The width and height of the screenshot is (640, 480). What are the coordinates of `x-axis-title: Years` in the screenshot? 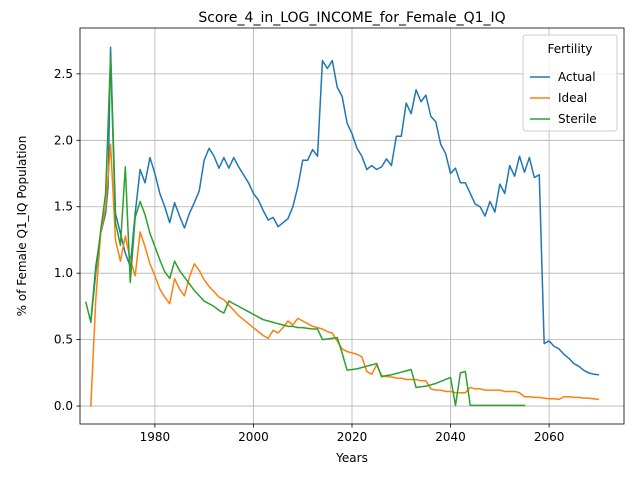 It's located at (351, 458).